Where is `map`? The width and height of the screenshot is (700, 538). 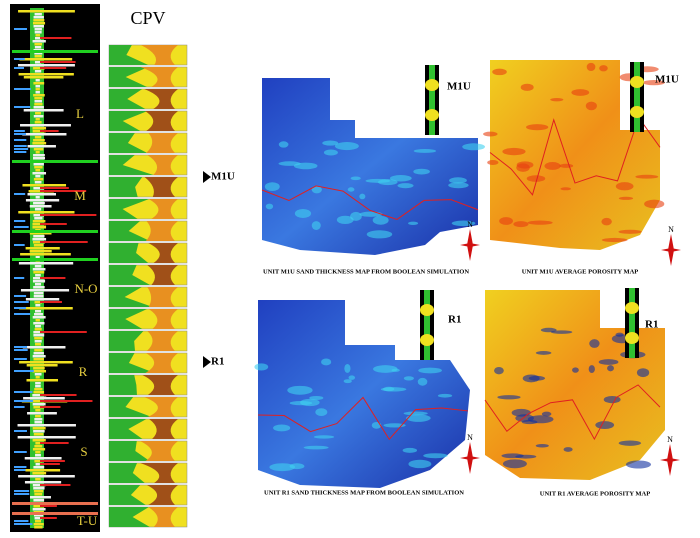
map is located at coordinates (575, 155).